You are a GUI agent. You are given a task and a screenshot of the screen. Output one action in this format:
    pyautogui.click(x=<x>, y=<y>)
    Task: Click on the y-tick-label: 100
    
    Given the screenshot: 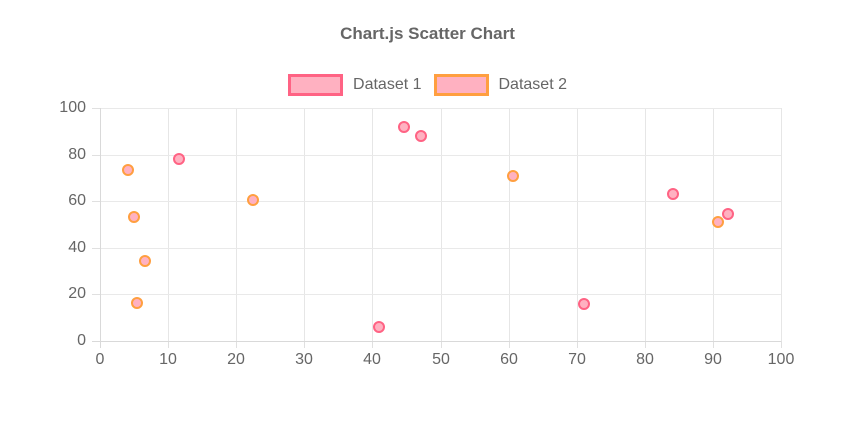 What is the action you would take?
    pyautogui.click(x=72, y=107)
    